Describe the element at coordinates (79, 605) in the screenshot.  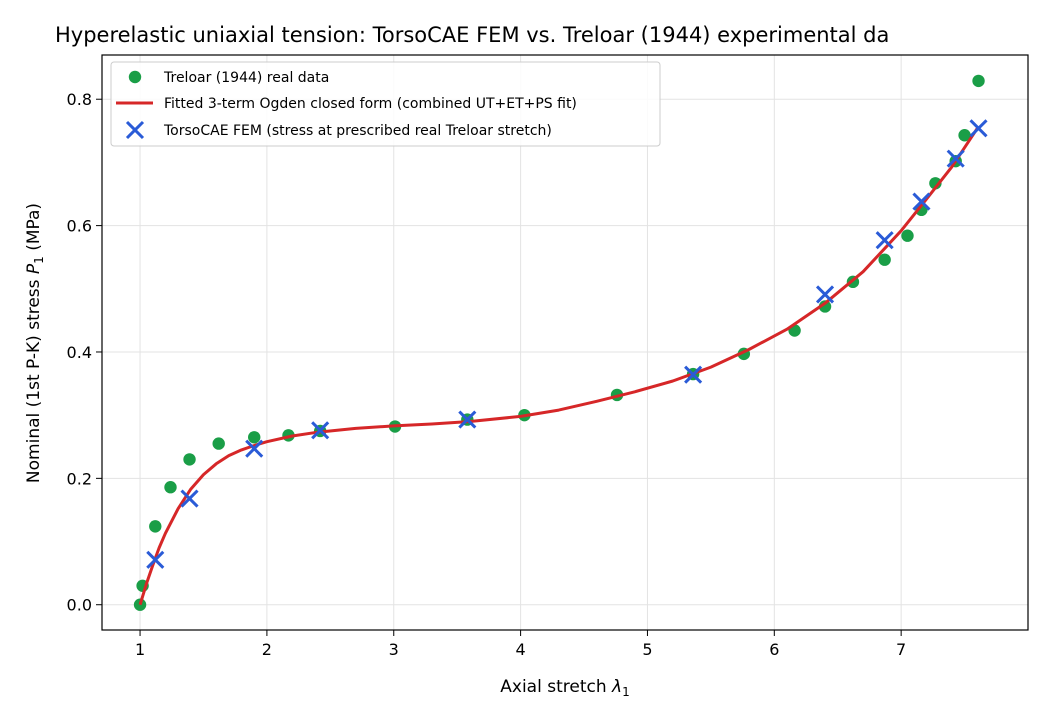
I see `y-tick-label: 0.0` at that location.